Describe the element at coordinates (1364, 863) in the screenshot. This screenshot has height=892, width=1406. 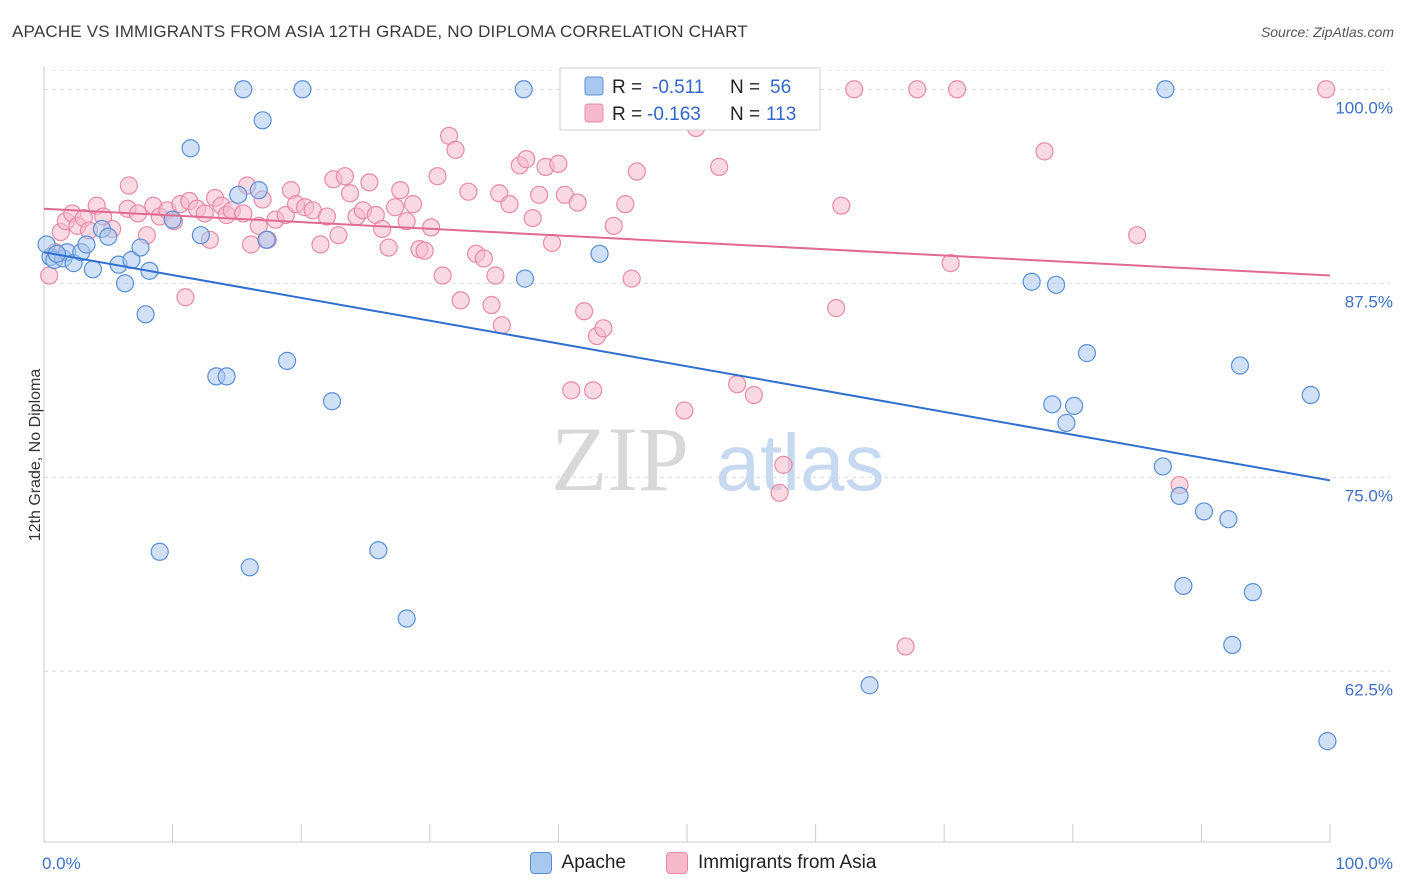
I see `x-tick-label-max: 100.0%` at that location.